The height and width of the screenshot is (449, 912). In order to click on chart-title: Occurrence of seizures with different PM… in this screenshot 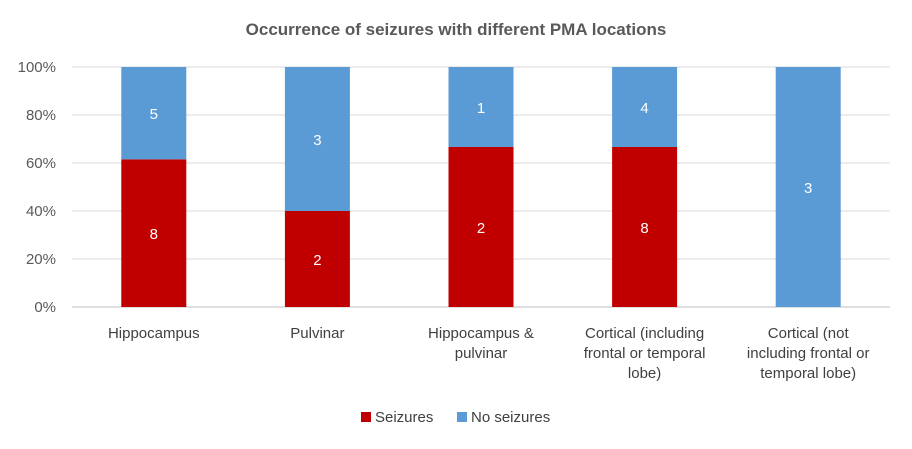, I will do `click(456, 29)`.